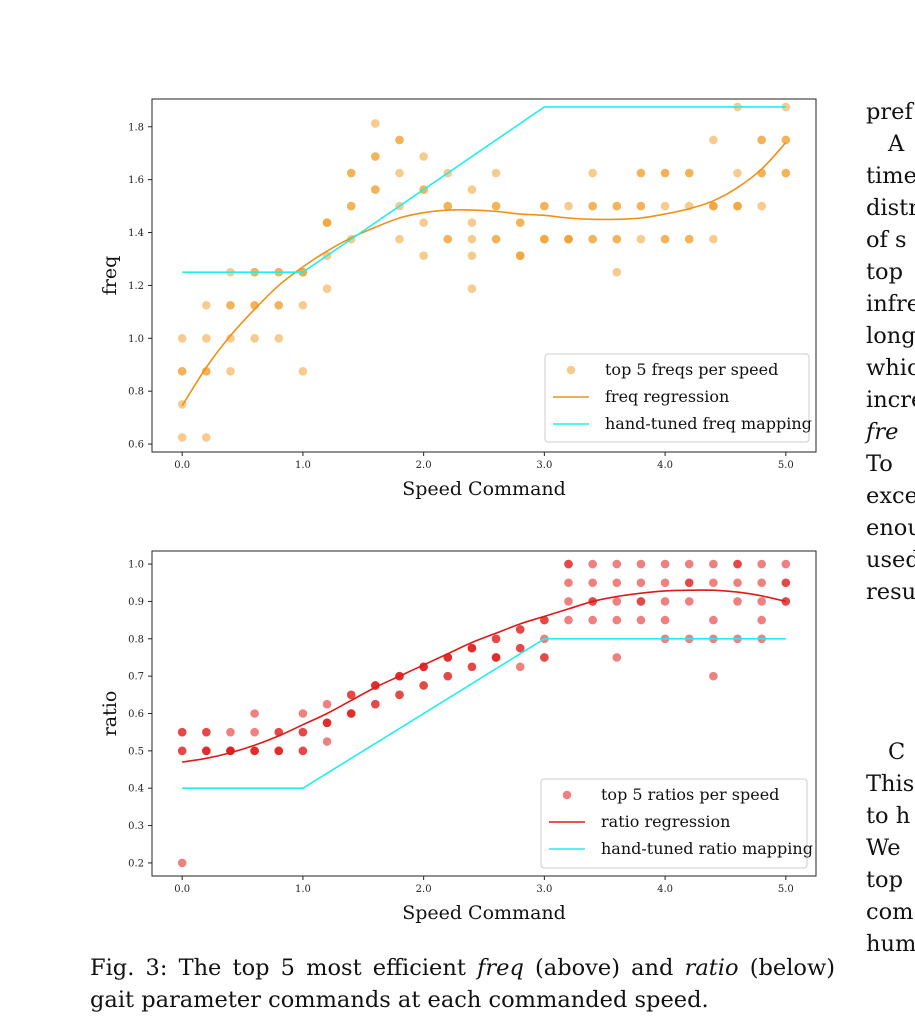 The width and height of the screenshot is (915, 1023). I want to click on x-tick-label: 0.0, so click(182, 465).